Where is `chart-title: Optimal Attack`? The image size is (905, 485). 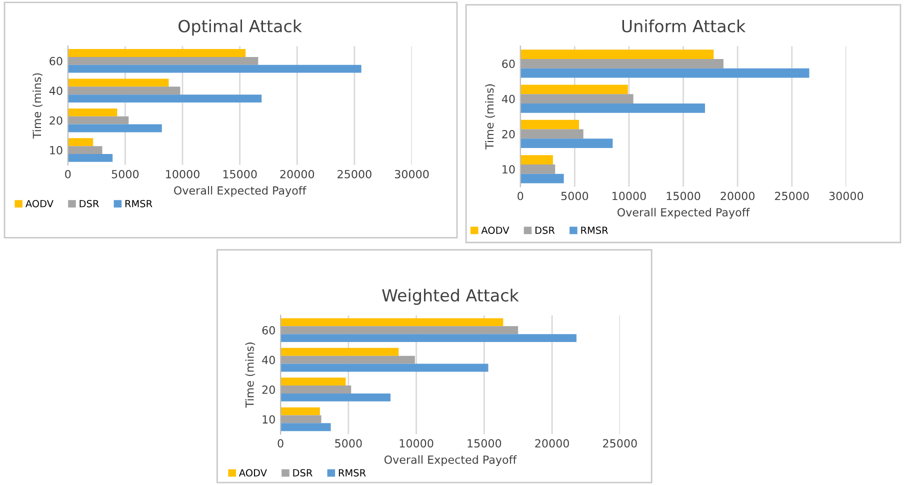
chart-title: Optimal Attack is located at coordinates (240, 28).